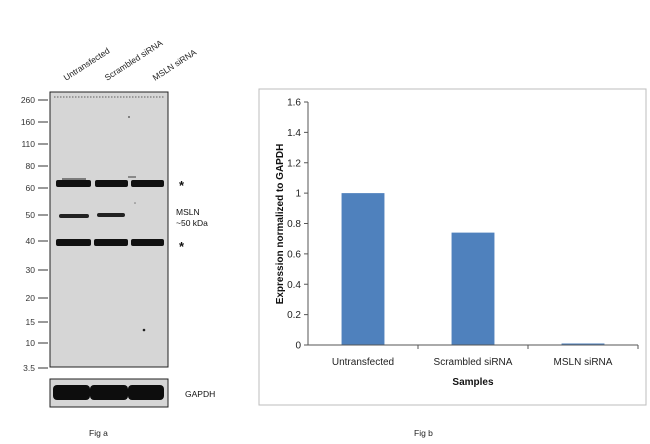  Describe the element at coordinates (31, 241) in the screenshot. I see `marker-label: 40` at that location.